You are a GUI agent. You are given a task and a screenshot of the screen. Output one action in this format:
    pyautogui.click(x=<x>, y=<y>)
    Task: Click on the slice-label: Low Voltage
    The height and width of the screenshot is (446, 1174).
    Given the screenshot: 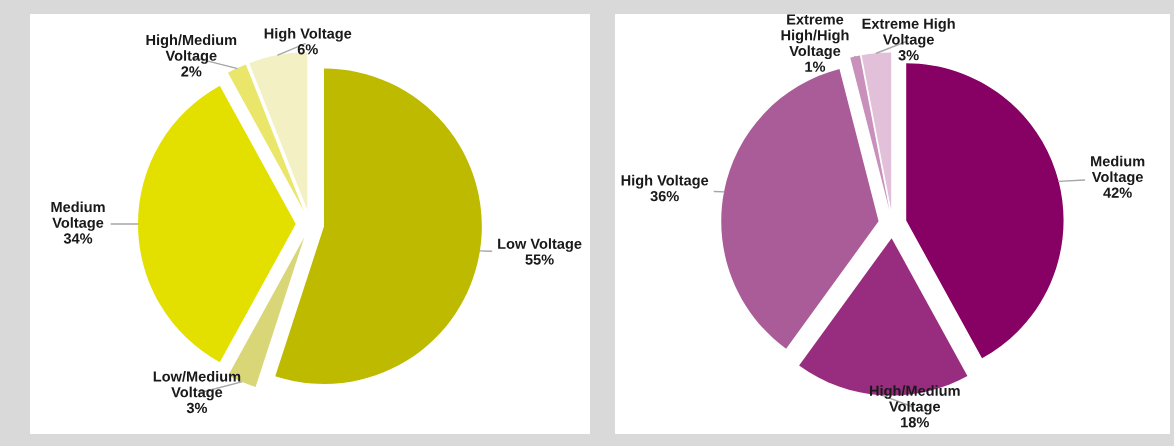 What is the action you would take?
    pyautogui.click(x=540, y=245)
    